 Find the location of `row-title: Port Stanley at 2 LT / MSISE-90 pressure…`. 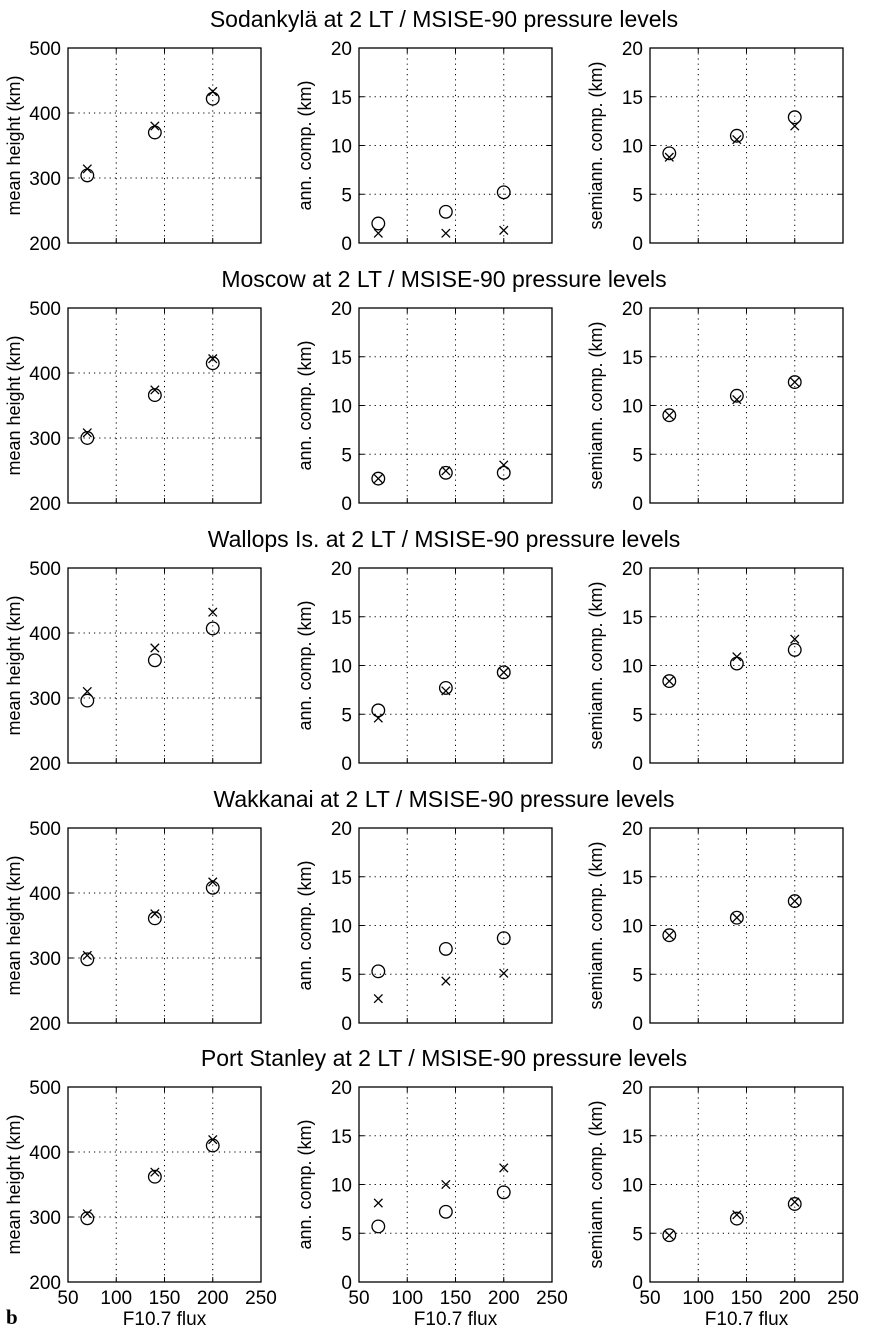

row-title: Port Stanley at 2 LT / MSISE-90 pressure… is located at coordinates (444, 1058).